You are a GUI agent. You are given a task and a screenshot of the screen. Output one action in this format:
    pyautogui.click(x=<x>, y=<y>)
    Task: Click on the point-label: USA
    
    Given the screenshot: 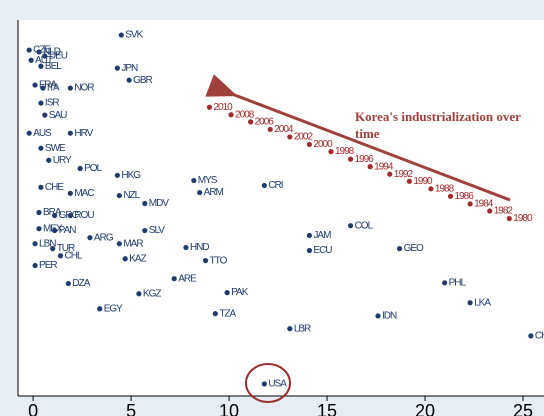 What is the action you would take?
    pyautogui.click(x=277, y=384)
    